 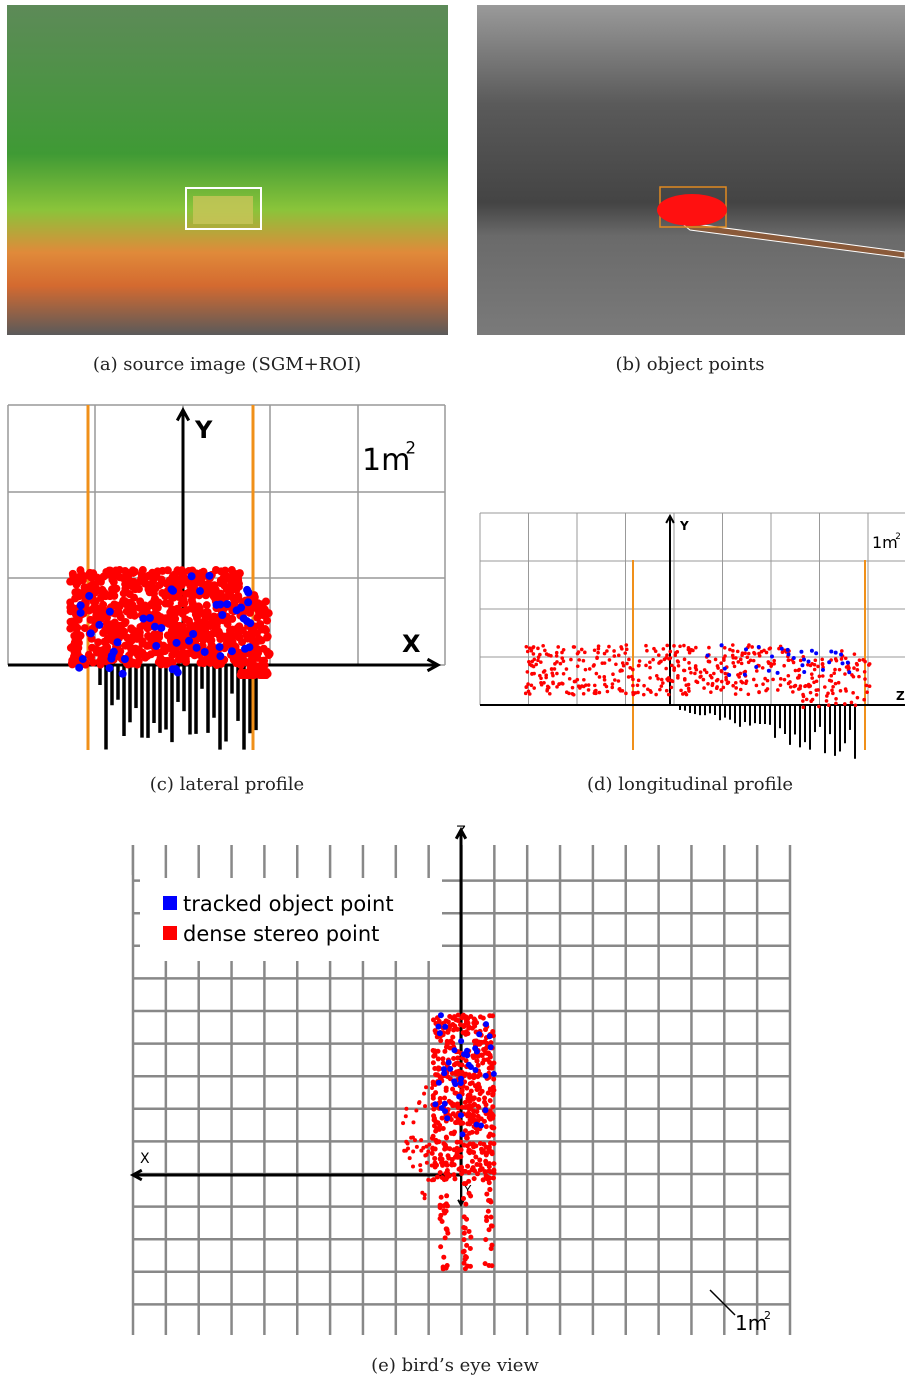 What do you see at coordinates (684, 526) in the screenshot?
I see `axis-label: Y` at bounding box center [684, 526].